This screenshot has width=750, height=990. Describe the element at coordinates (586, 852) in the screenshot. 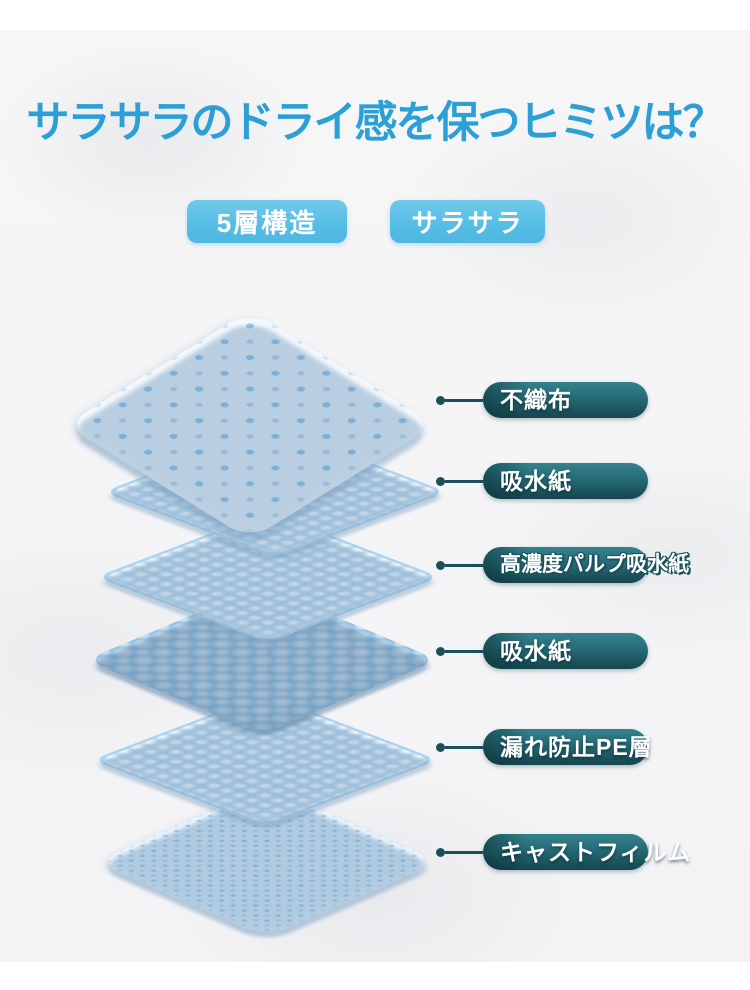

I see `callout-label-cast-film: キャストフィルム` at that location.